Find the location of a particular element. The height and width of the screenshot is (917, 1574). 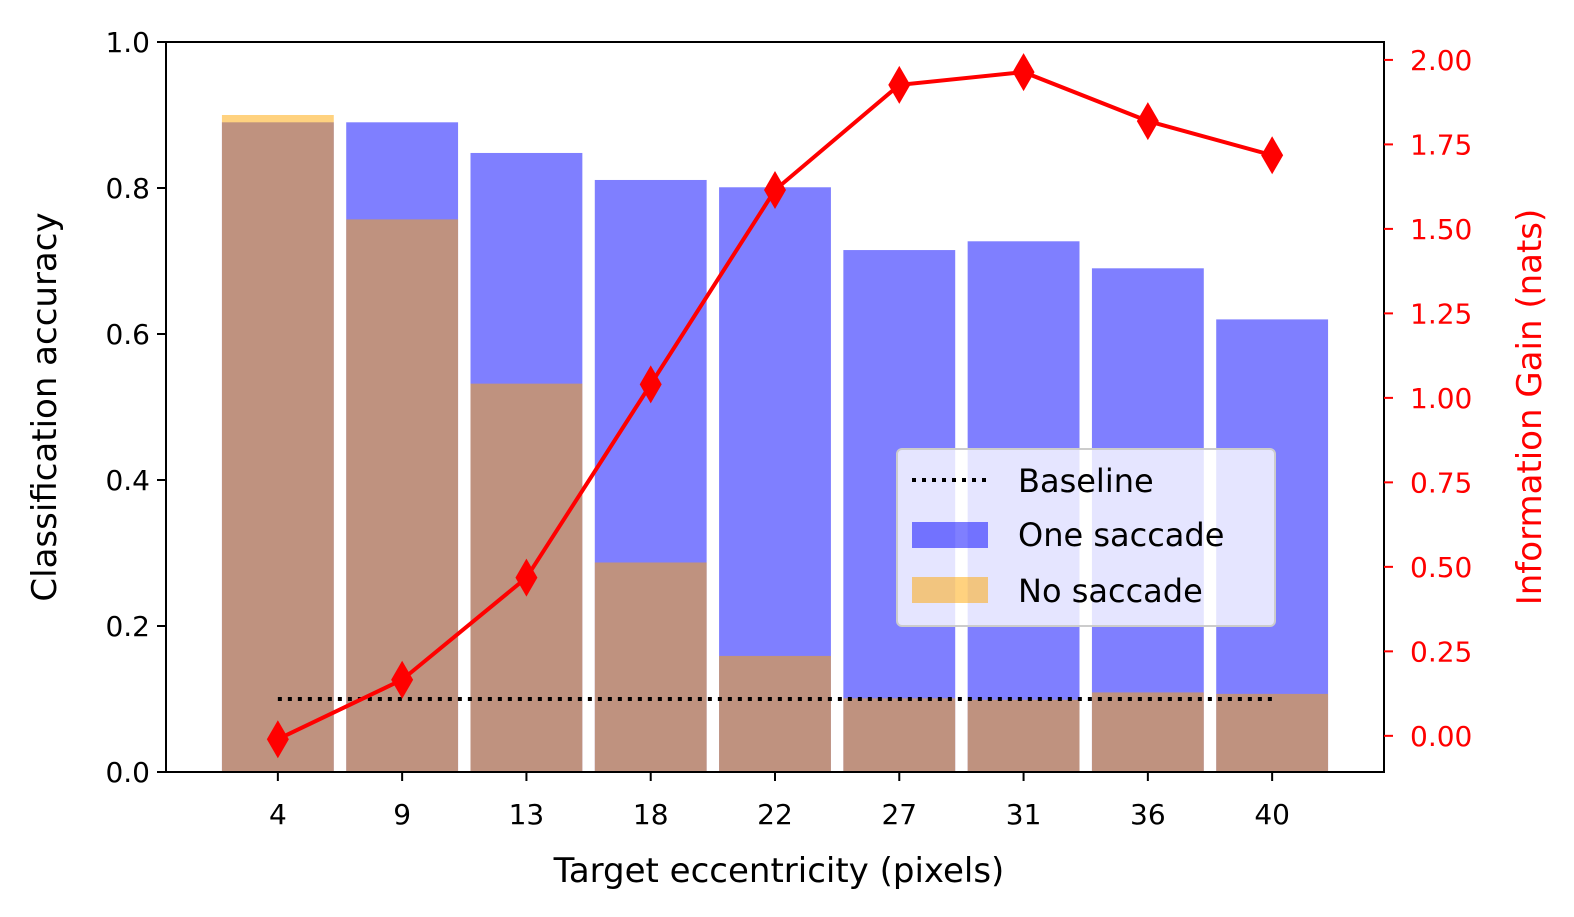

y-axis-left: 0.0 0.2 0.4 0.6 0.8 1.0 is located at coordinates (135, 407).